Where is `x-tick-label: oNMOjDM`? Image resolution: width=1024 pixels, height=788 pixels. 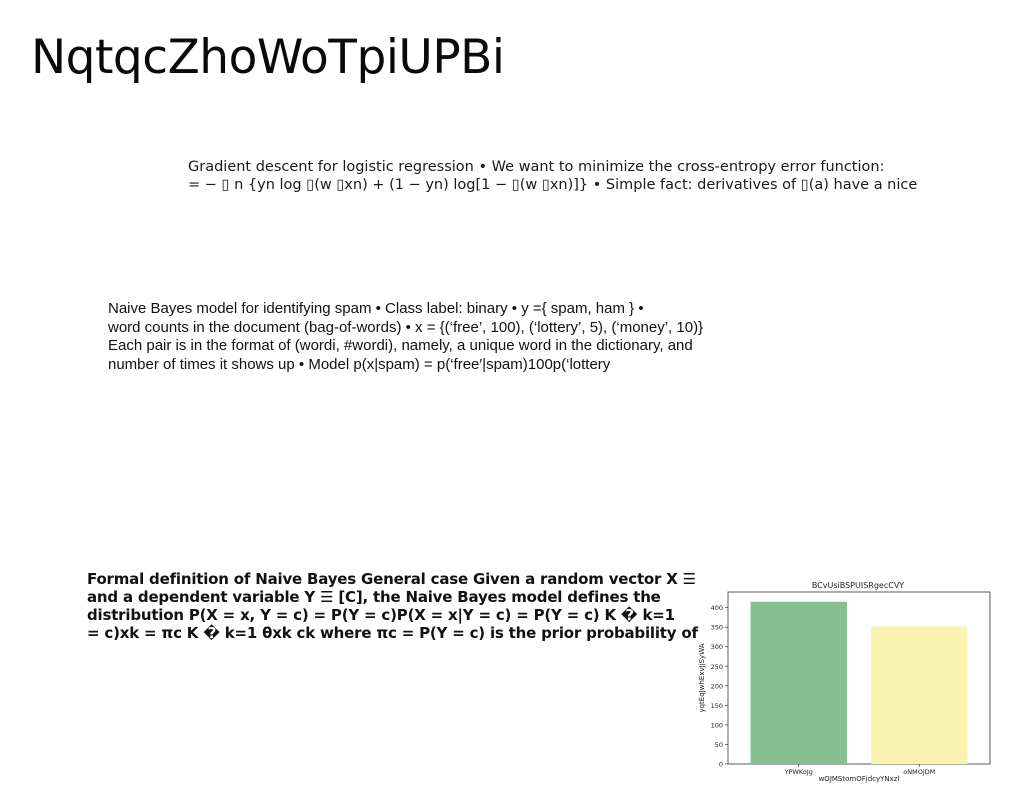 x-tick-label: oNMOjDM is located at coordinates (919, 772).